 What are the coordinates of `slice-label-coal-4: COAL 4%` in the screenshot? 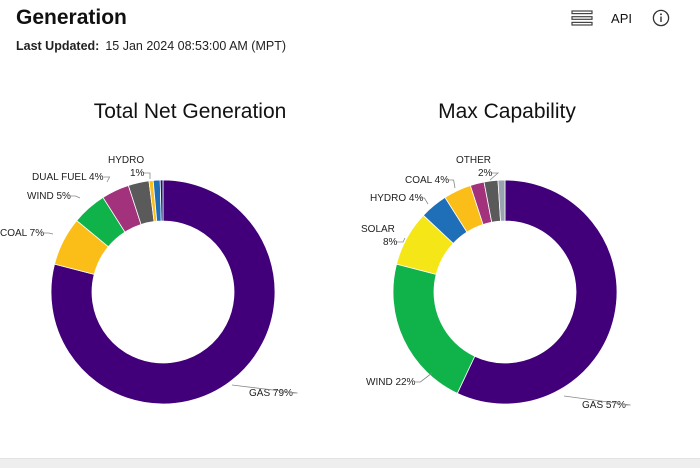 It's located at (427, 180).